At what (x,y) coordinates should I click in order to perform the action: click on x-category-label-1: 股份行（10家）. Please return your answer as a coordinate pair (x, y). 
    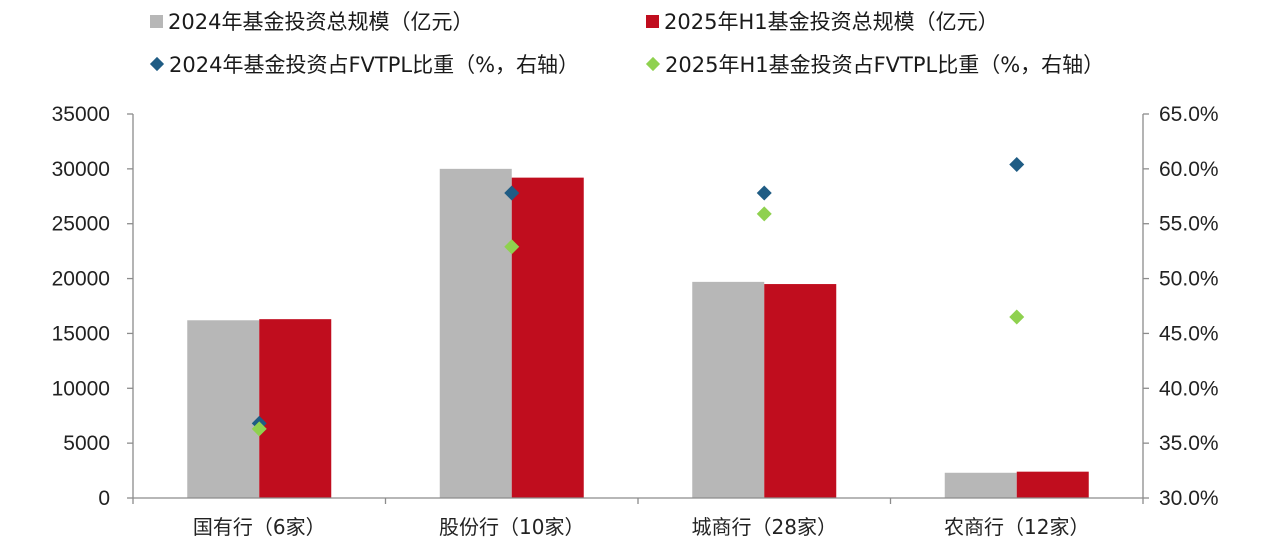
    Looking at the image, I should click on (511, 527).